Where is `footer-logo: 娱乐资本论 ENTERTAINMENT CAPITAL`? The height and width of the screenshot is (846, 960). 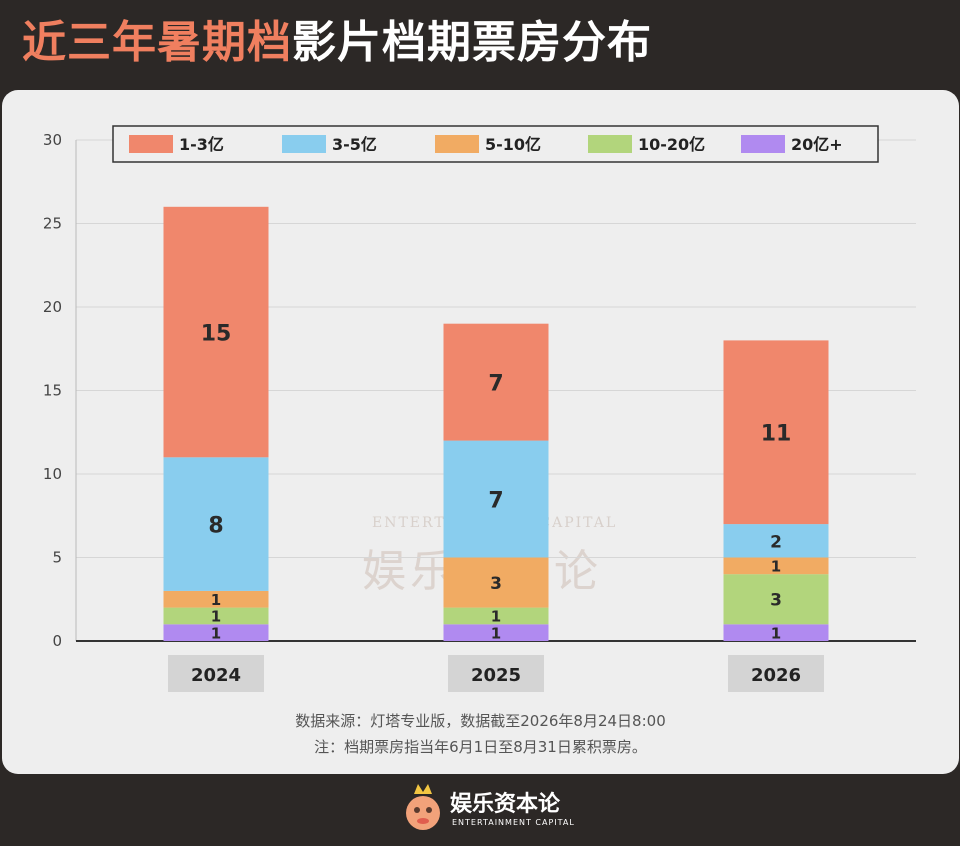 footer-logo: 娱乐资本论 ENTERTAINMENT CAPITAL is located at coordinates (498, 808).